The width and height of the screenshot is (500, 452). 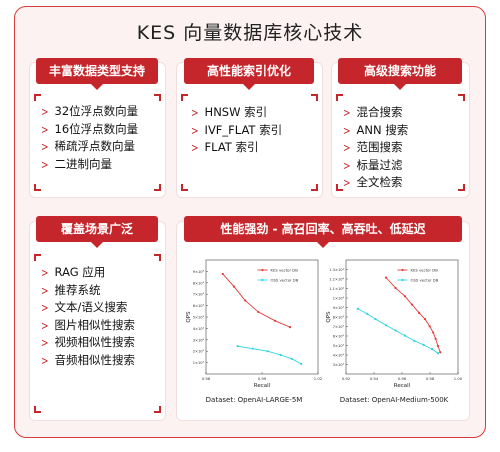 I want to click on list-item: > 范围搜索, so click(x=375, y=148).